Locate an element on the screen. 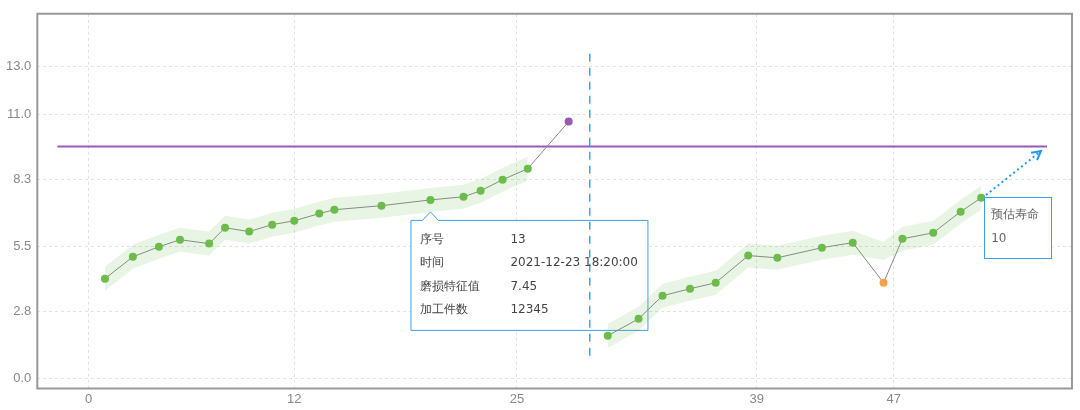 The width and height of the screenshot is (1080, 410). y-tick-label: 11.0 is located at coordinates (19, 114).